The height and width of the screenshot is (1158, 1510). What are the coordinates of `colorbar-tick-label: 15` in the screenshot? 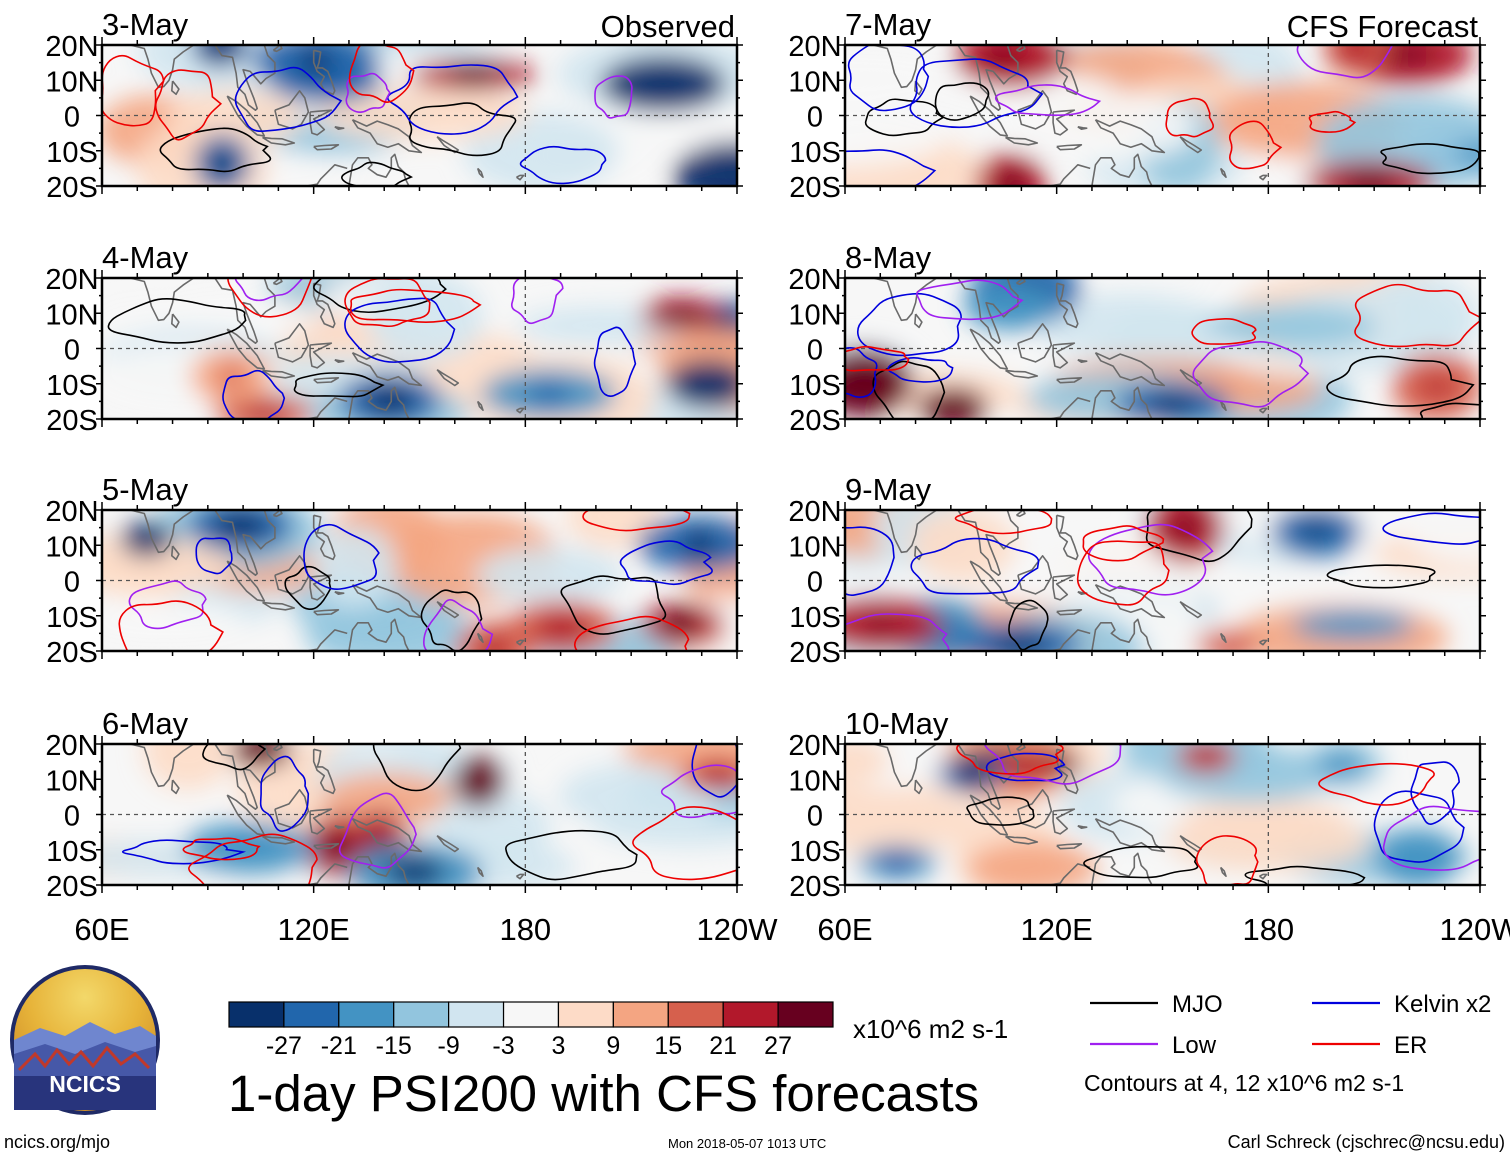 It's located at (668, 1046).